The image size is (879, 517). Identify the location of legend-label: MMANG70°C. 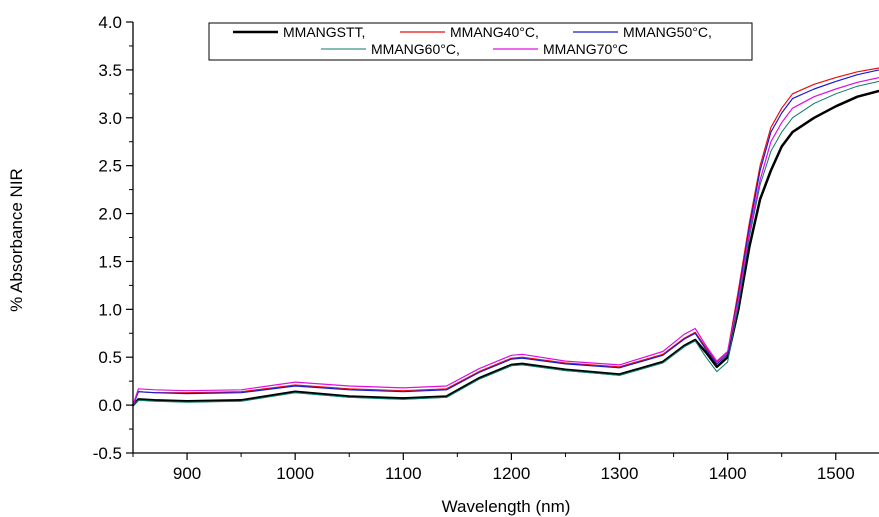
(585, 49).